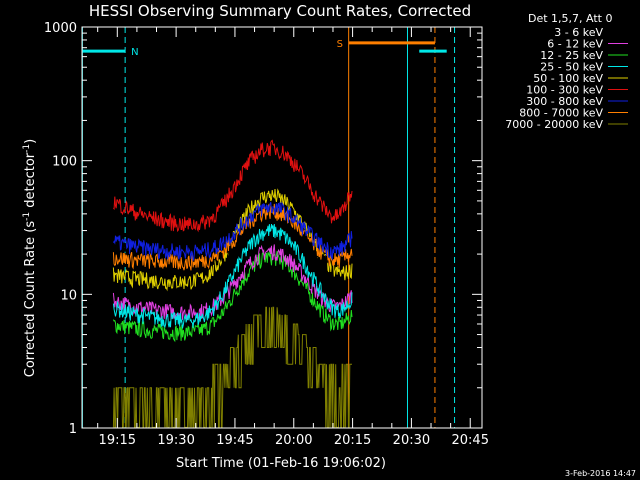 The image size is (640, 480). I want to click on y-tick-label: 10, so click(68, 295).